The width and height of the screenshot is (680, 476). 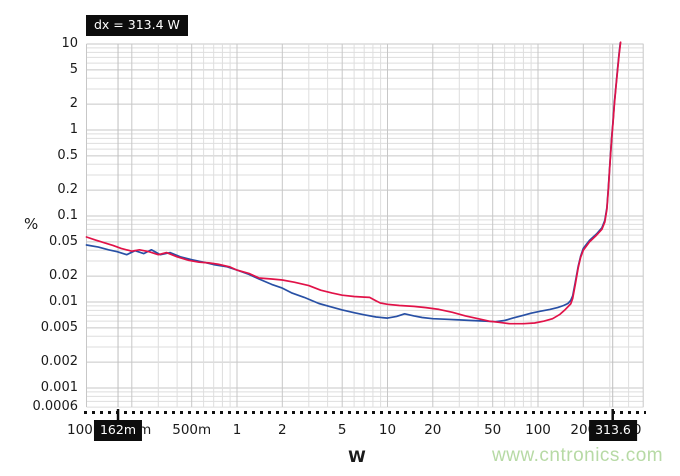 I want to click on y-tick-label: 0.005, so click(x=59, y=327).